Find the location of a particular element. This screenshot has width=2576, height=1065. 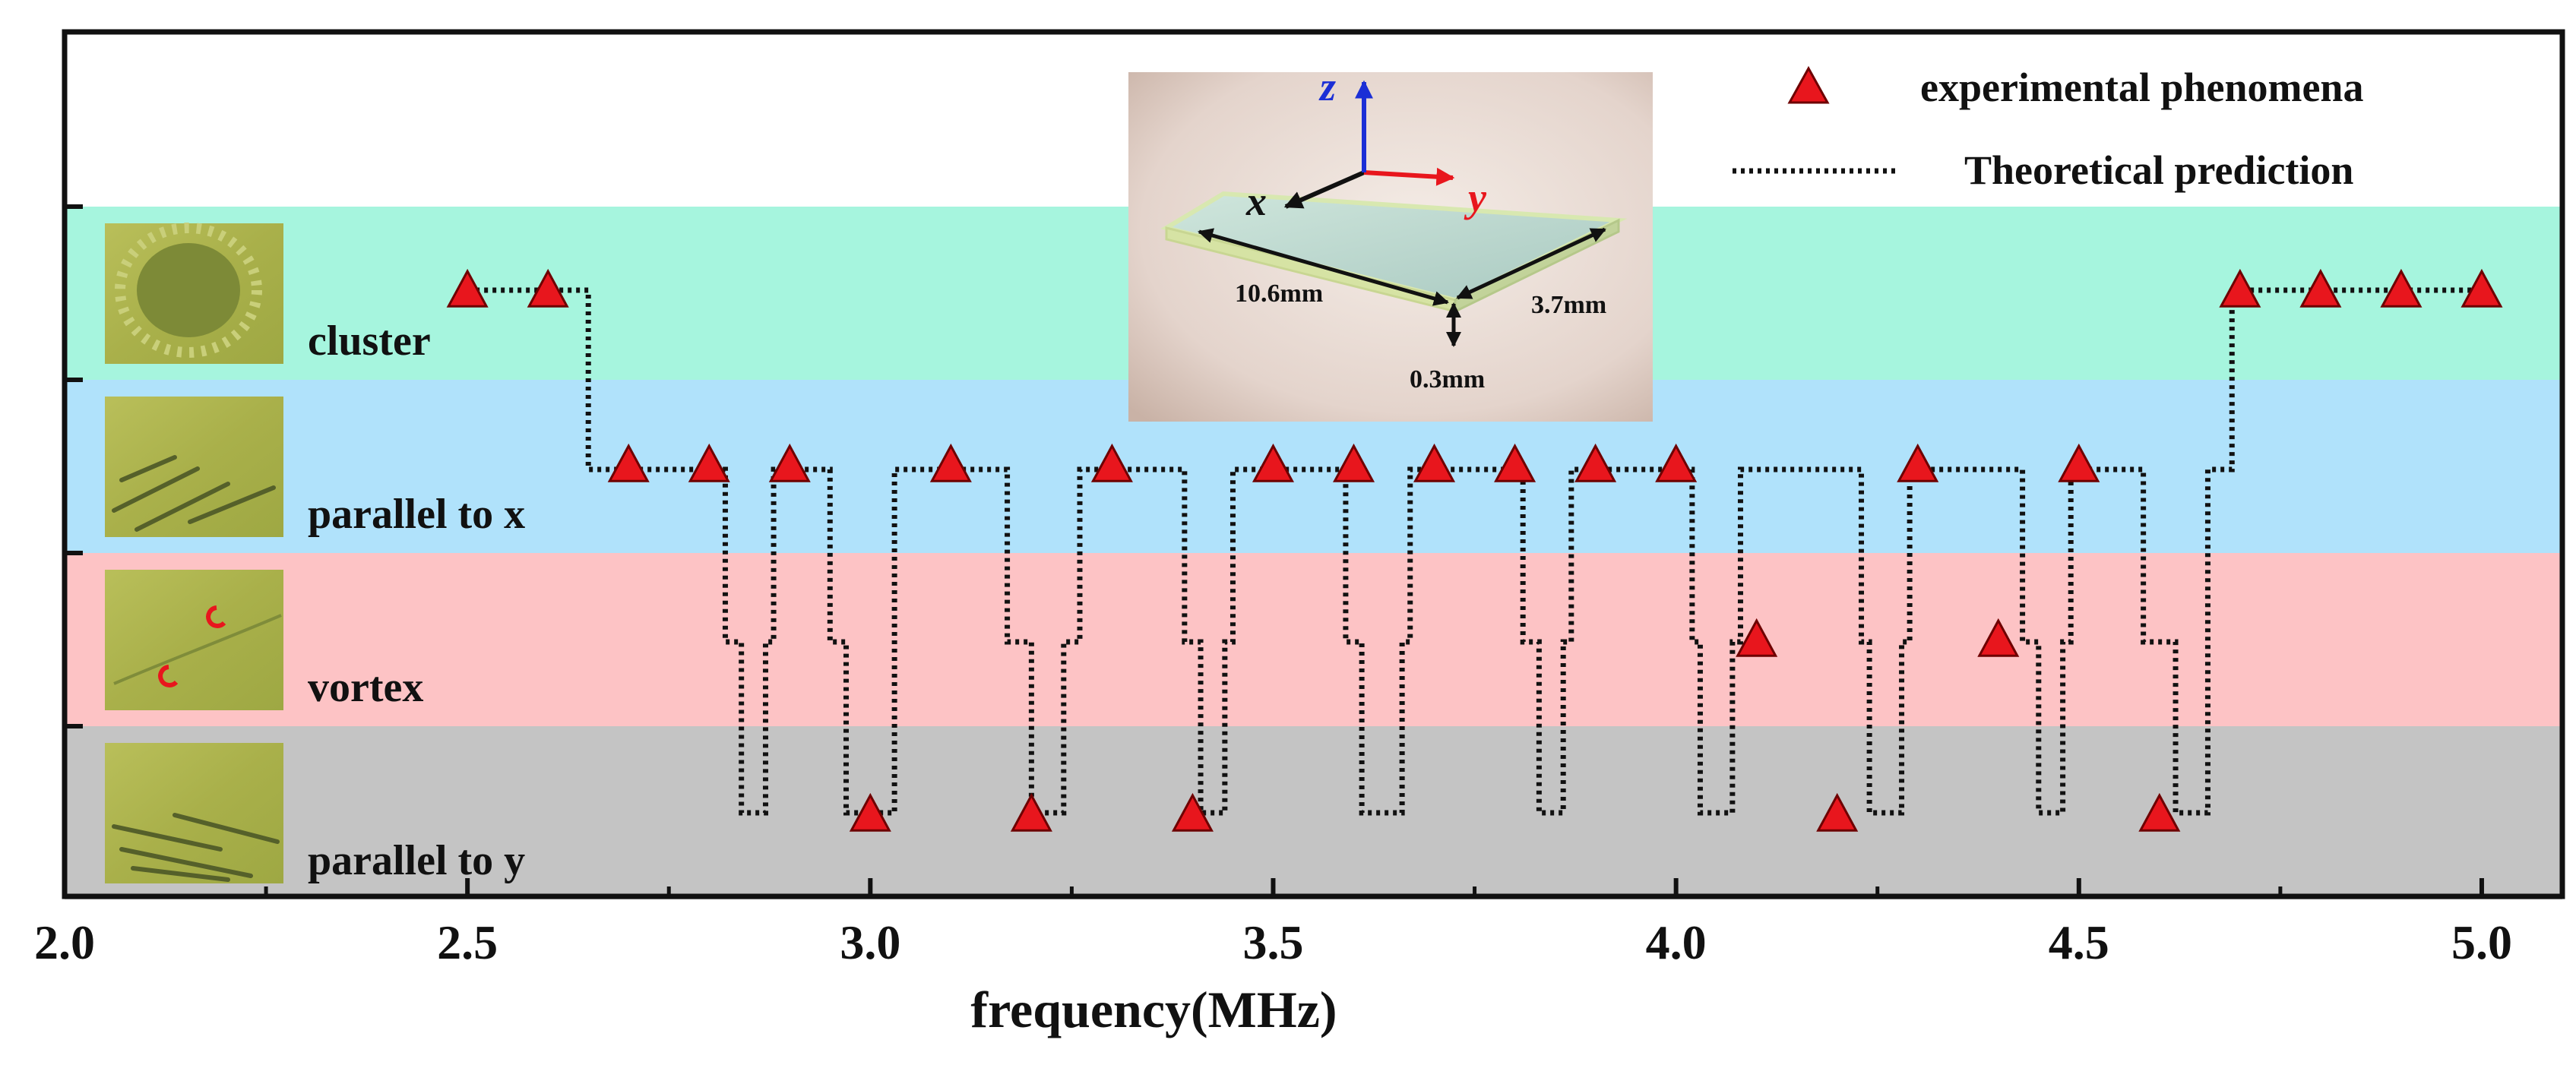

legend-triangle-marker is located at coordinates (1809, 84).